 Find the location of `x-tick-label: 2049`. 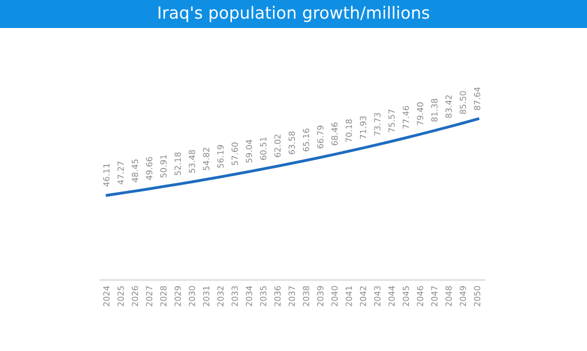

x-tick-label: 2049 is located at coordinates (463, 296).